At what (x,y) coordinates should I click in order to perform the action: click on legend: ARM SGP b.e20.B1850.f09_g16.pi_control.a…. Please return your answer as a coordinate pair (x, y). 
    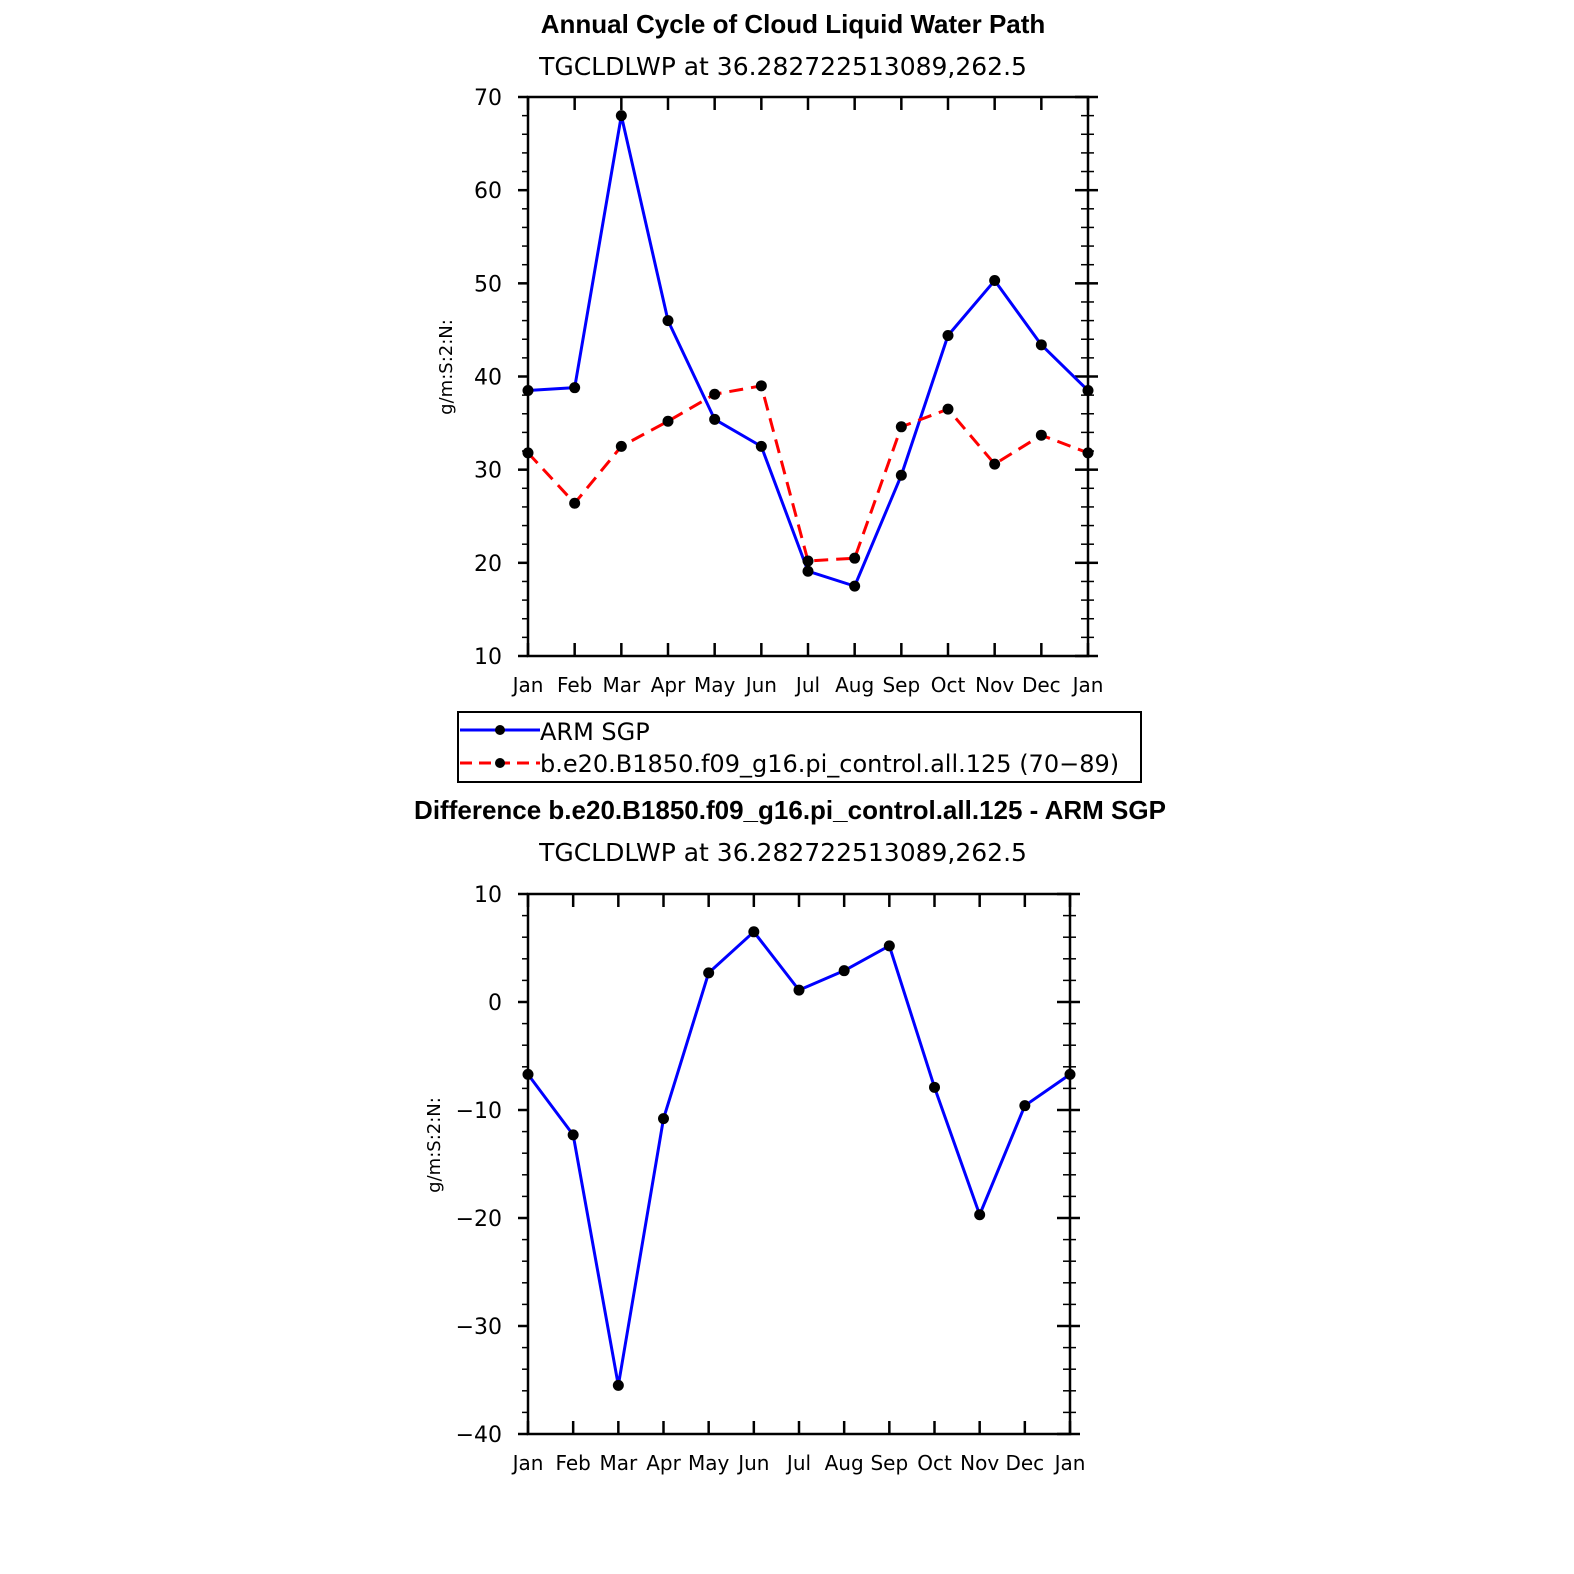
    Looking at the image, I should click on (799, 747).